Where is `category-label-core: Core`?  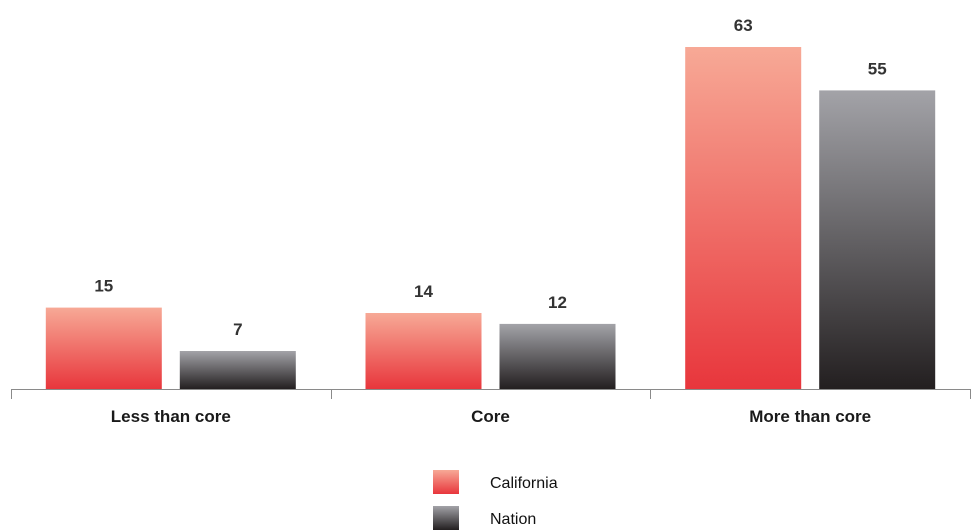 category-label-core: Core is located at coordinates (490, 416).